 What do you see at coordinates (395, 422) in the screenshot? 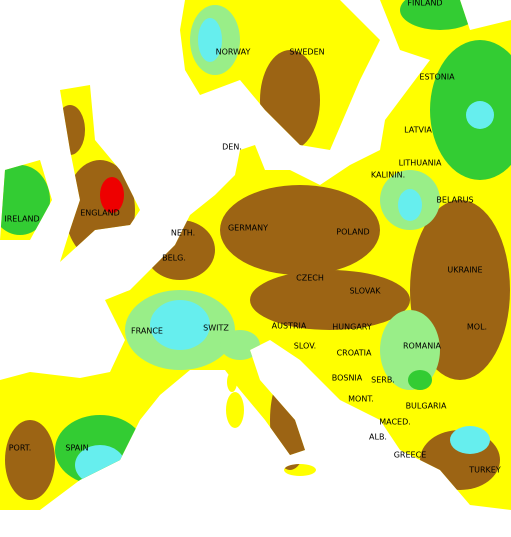
I see `country-label: MACED.` at bounding box center [395, 422].